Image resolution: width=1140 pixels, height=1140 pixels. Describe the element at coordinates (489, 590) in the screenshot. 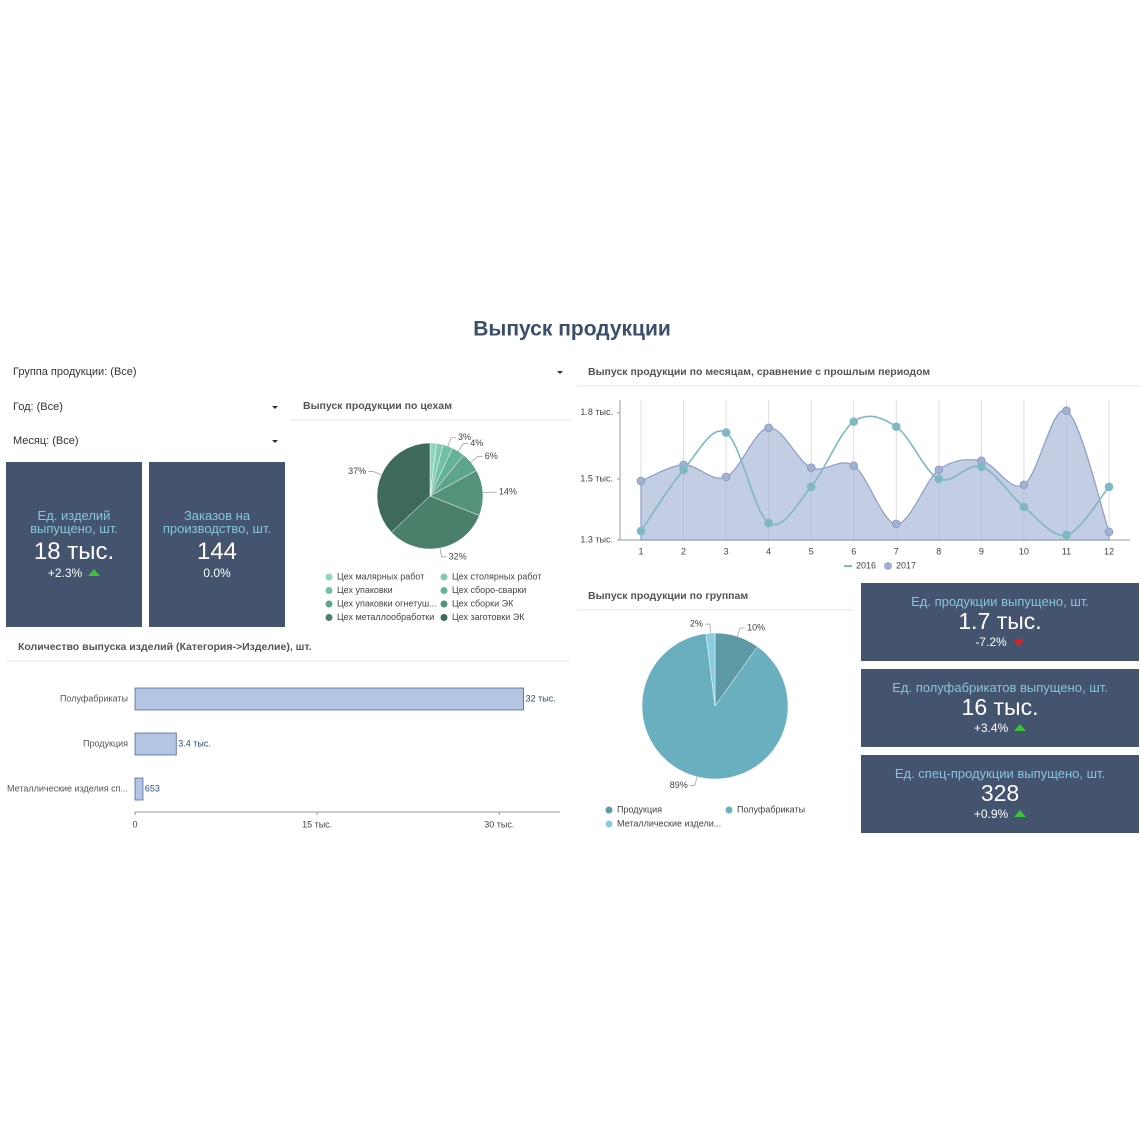

I see `legend-label: Цех сборо-сварки` at that location.